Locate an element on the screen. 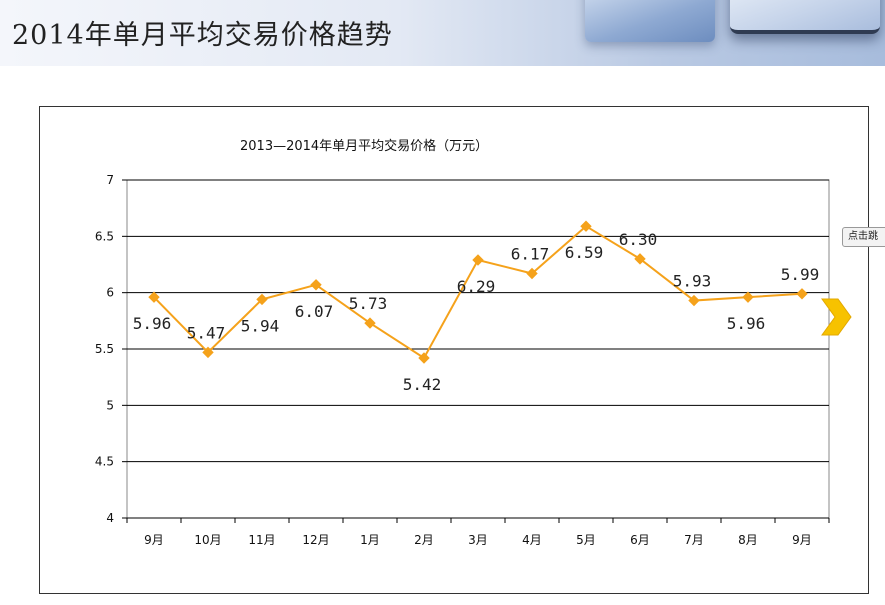 The image size is (885, 605). y-tick-label: 5 is located at coordinates (110, 405).